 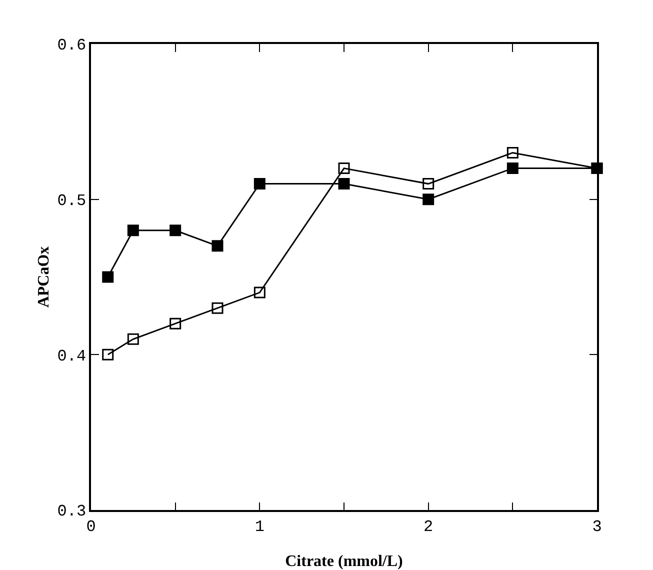 What do you see at coordinates (71, 201) in the screenshot?
I see `y-tick-label: 0.5` at bounding box center [71, 201].